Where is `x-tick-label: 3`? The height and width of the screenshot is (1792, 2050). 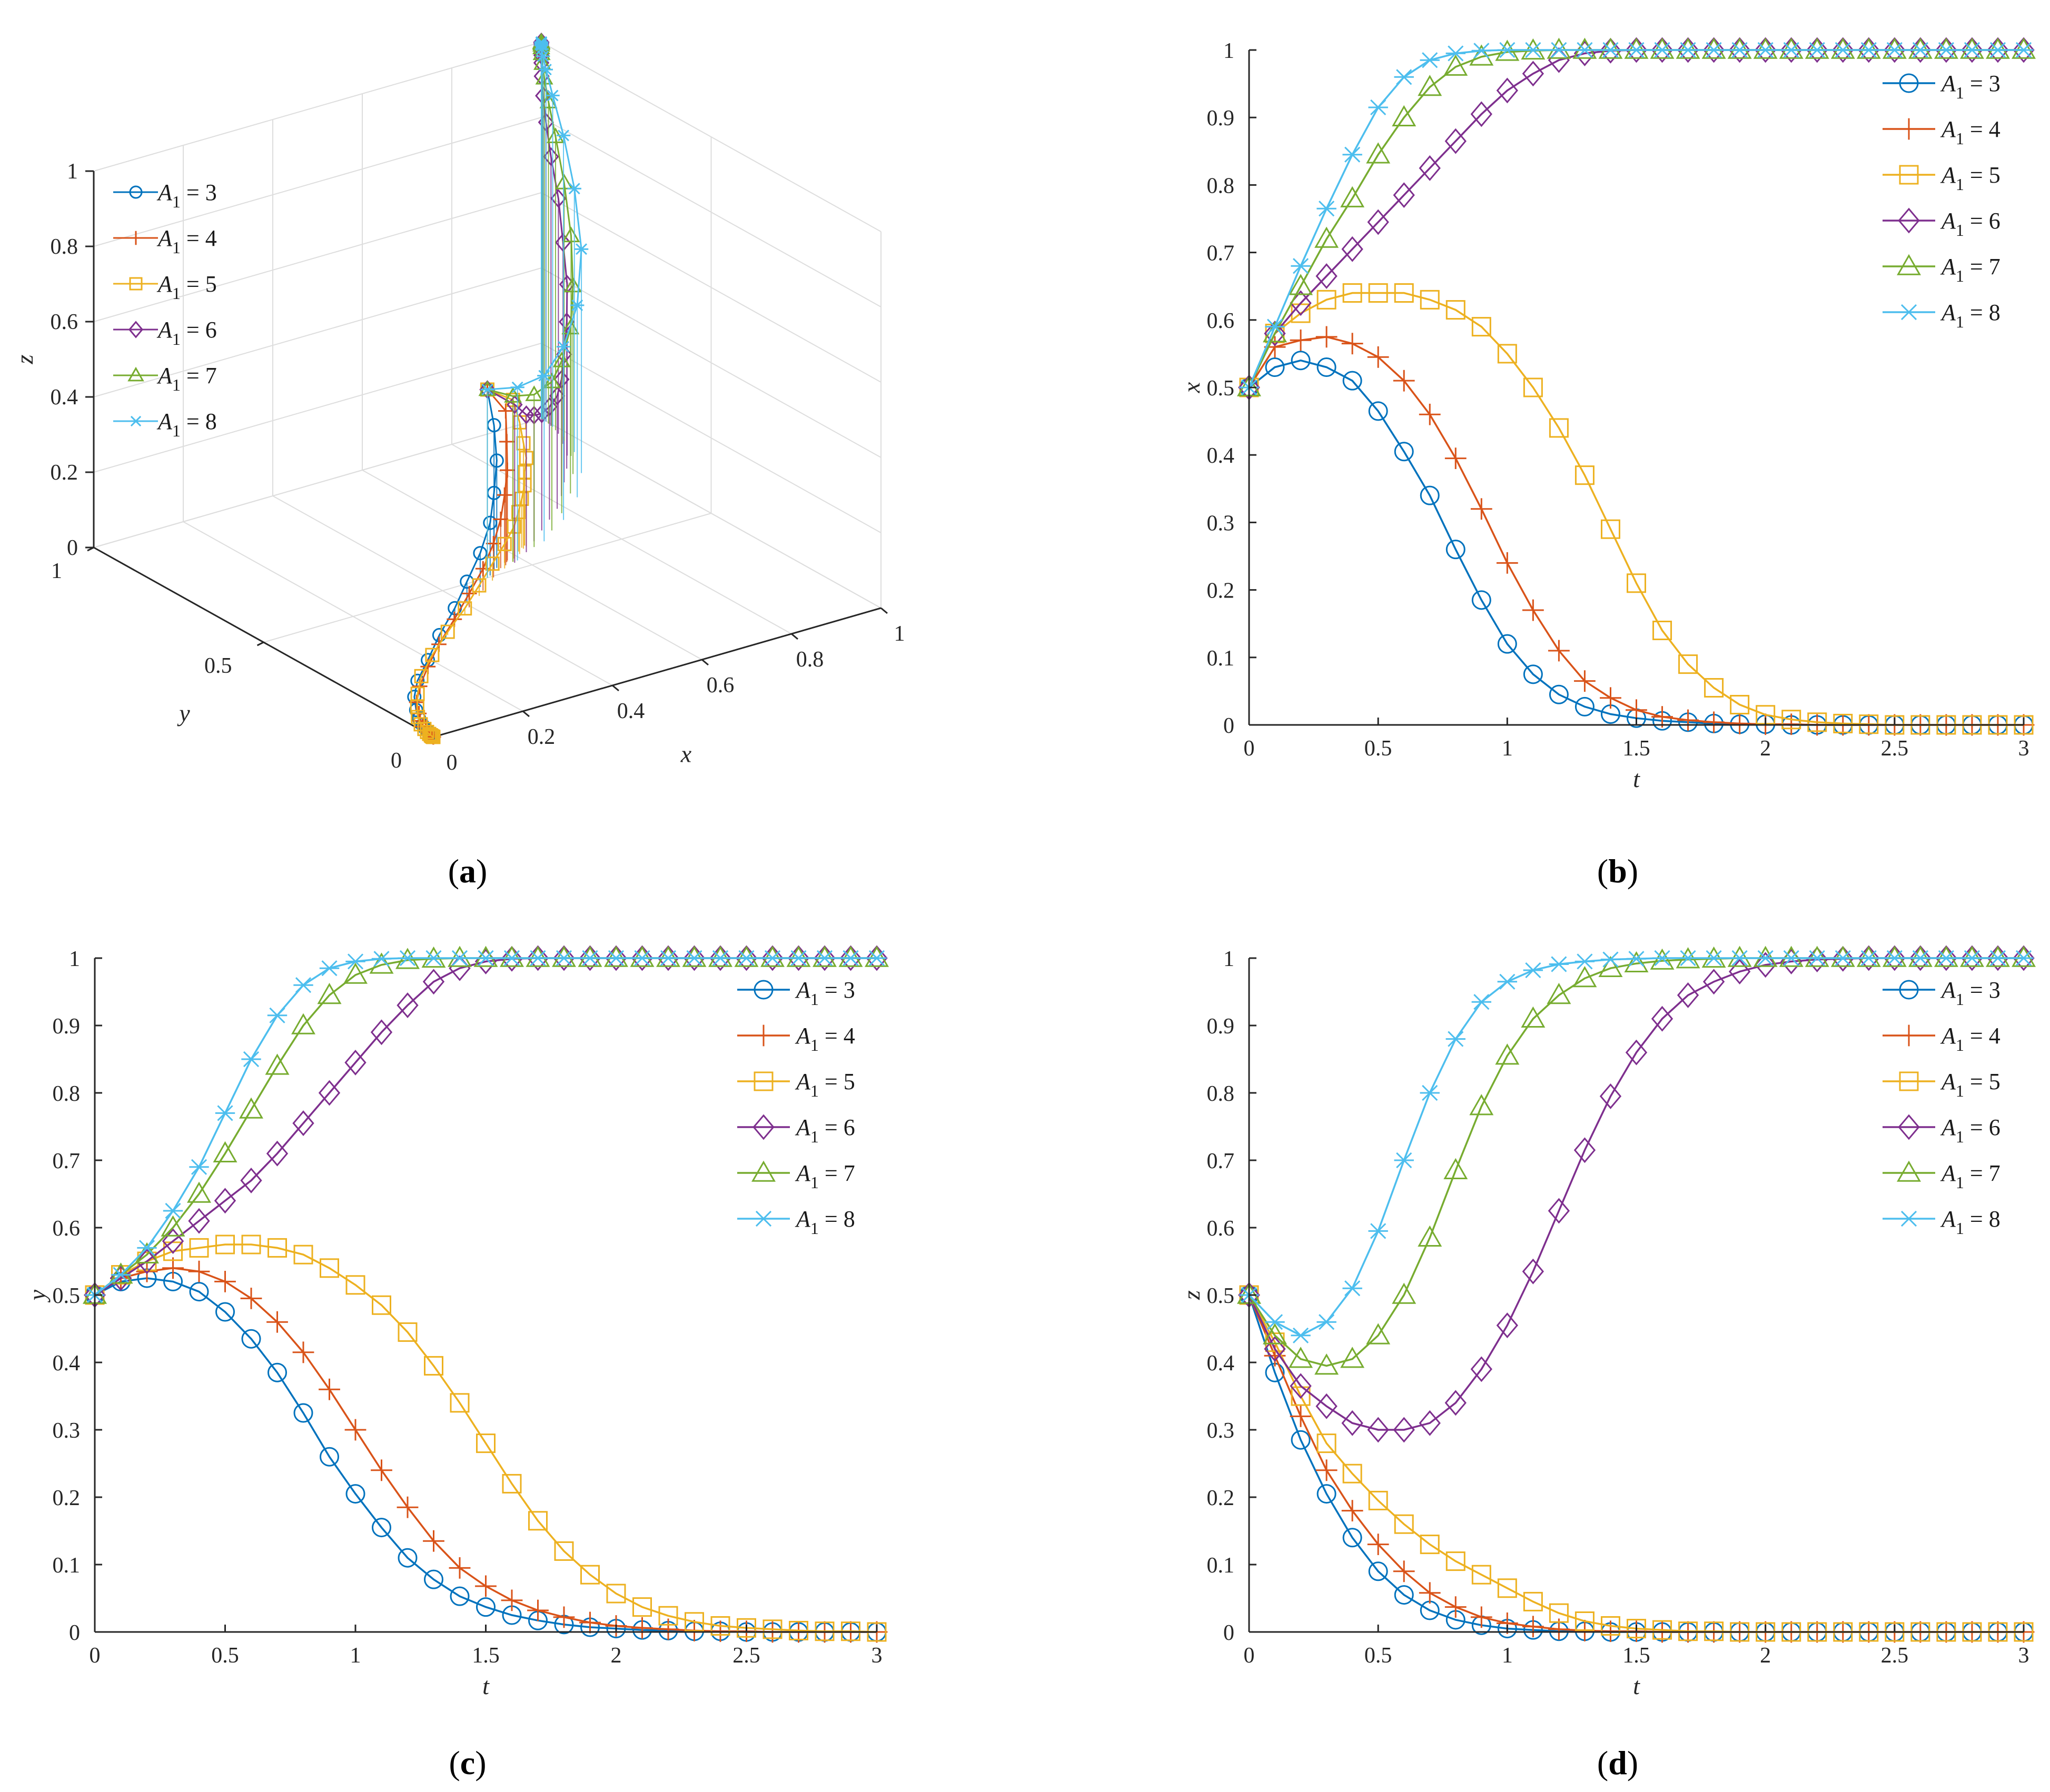
x-tick-label: 3 is located at coordinates (877, 1656).